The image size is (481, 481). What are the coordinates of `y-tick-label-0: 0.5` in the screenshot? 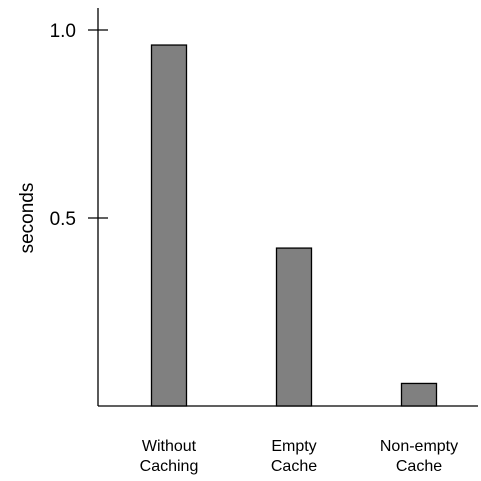 It's located at (63, 219).